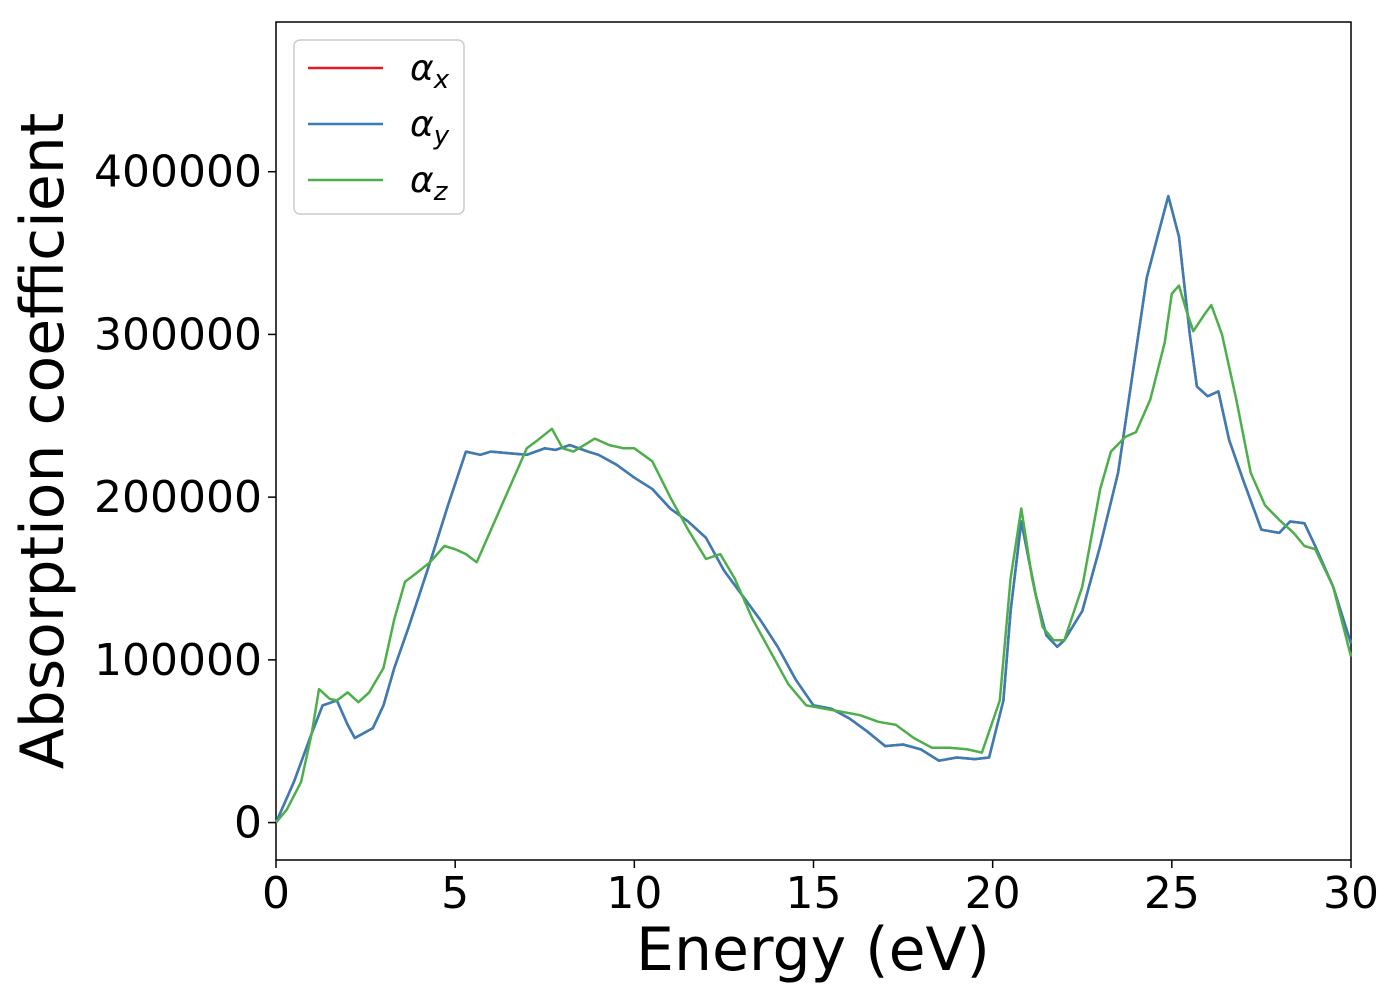  I want to click on y-tick-label: 0, so click(248, 823).